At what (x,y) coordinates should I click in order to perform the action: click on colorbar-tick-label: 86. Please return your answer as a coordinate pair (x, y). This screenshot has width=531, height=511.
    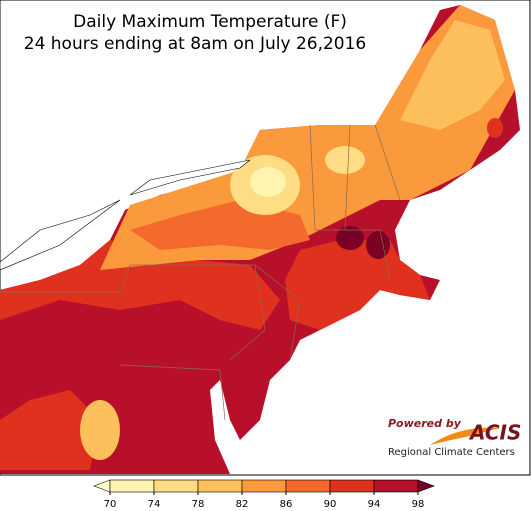
    Looking at the image, I should click on (286, 504).